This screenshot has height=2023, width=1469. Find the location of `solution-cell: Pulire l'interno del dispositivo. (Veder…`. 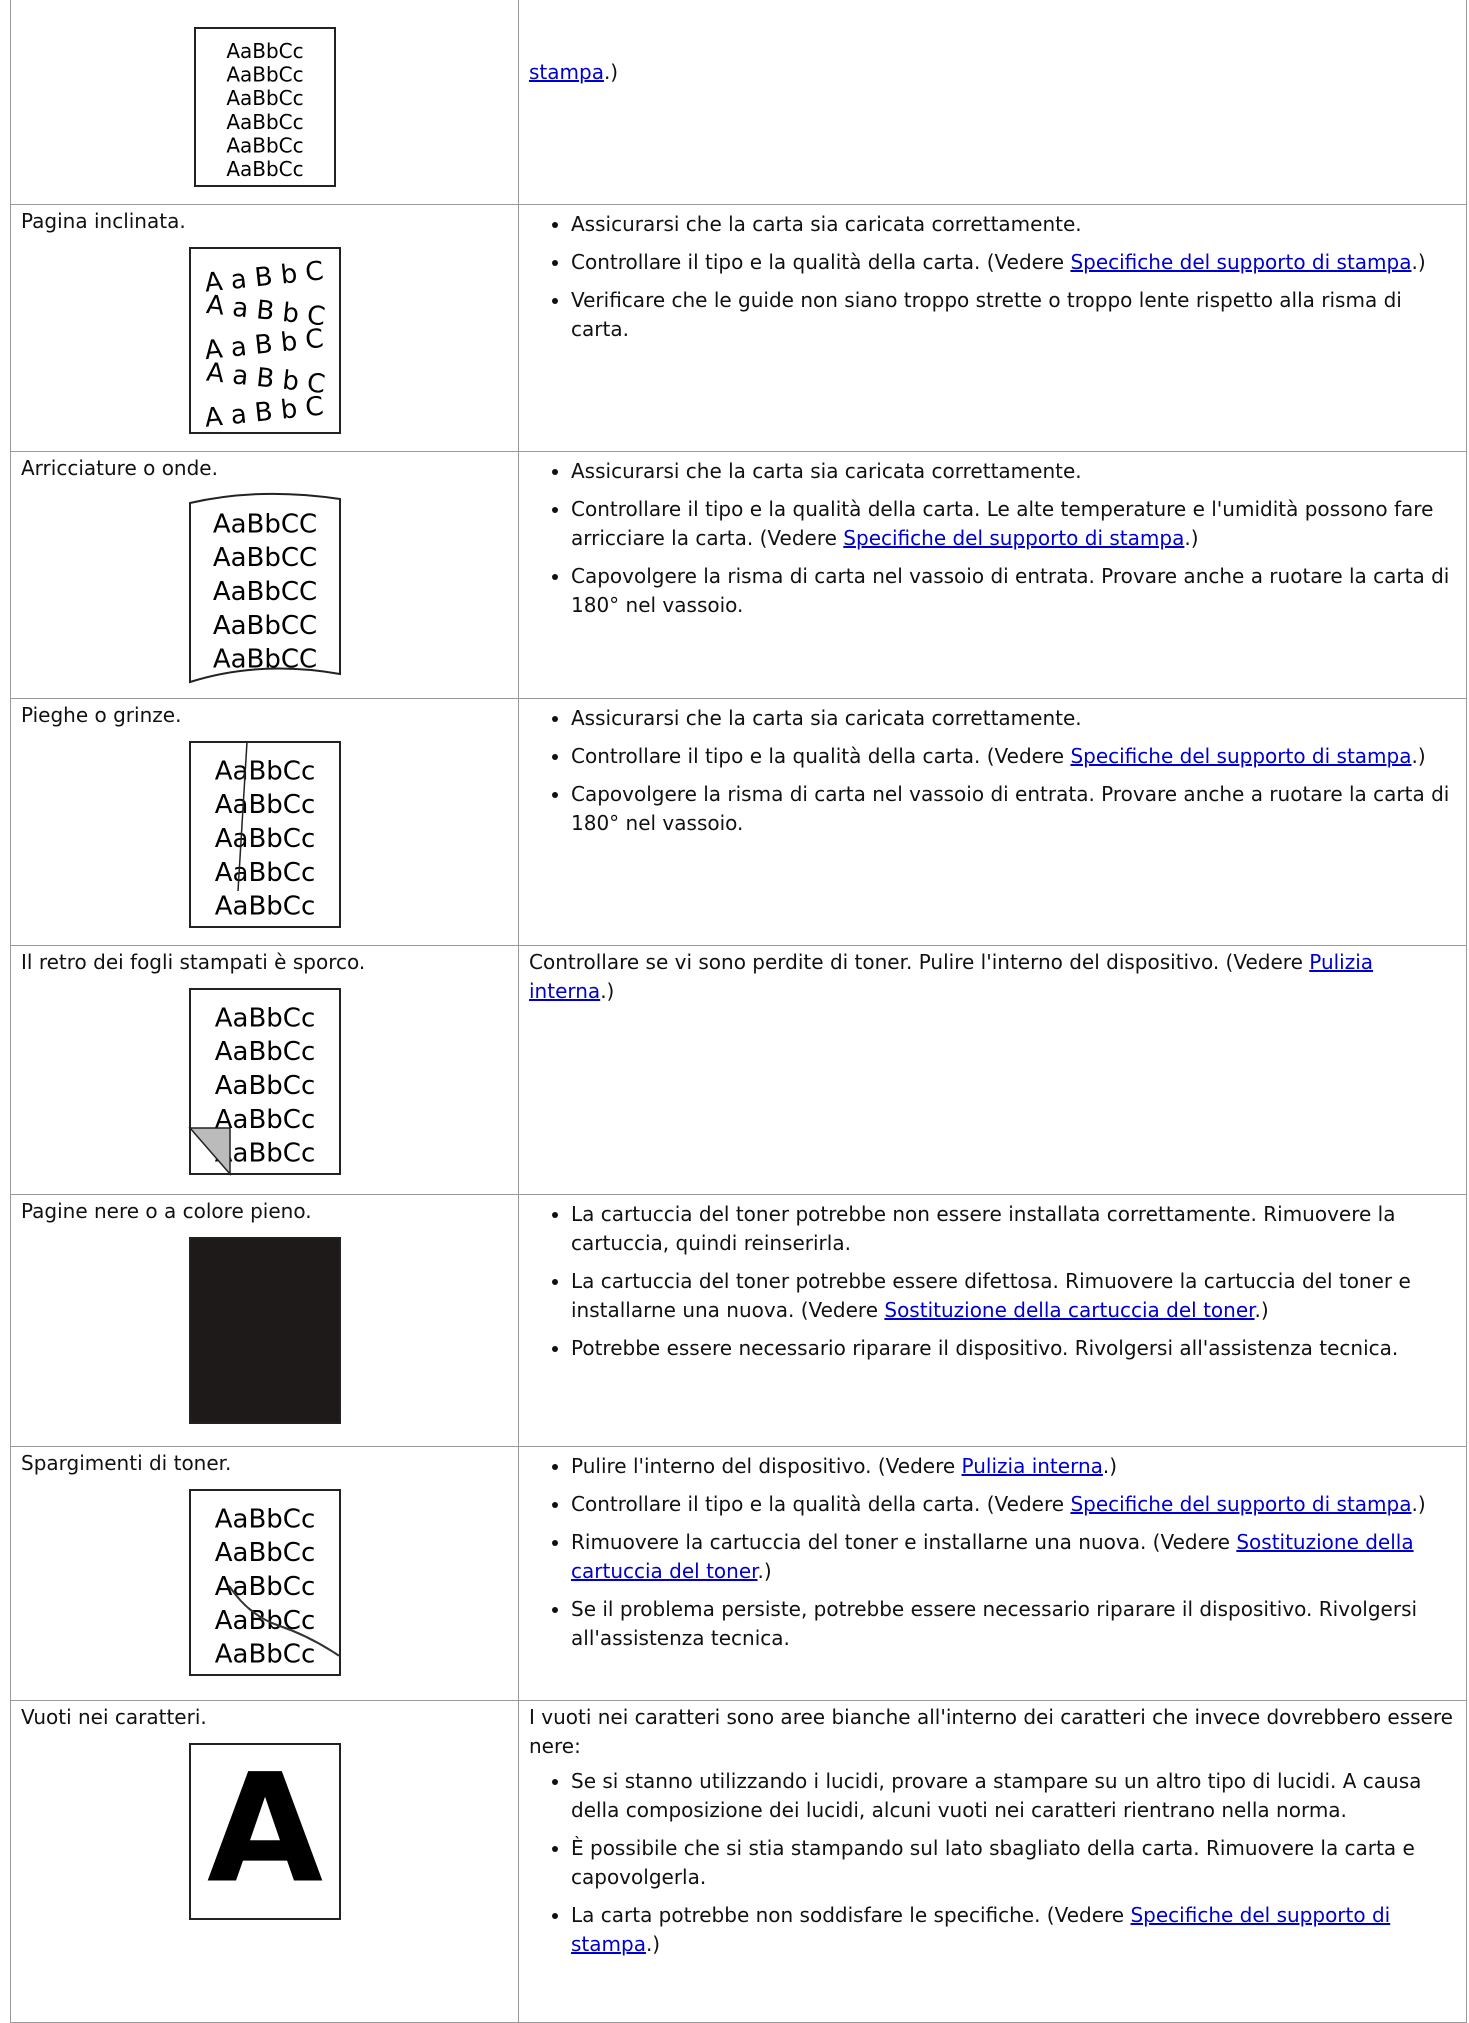

solution-cell: Pulire l'interno del dispositivo. (Veder… is located at coordinates (992, 1573).